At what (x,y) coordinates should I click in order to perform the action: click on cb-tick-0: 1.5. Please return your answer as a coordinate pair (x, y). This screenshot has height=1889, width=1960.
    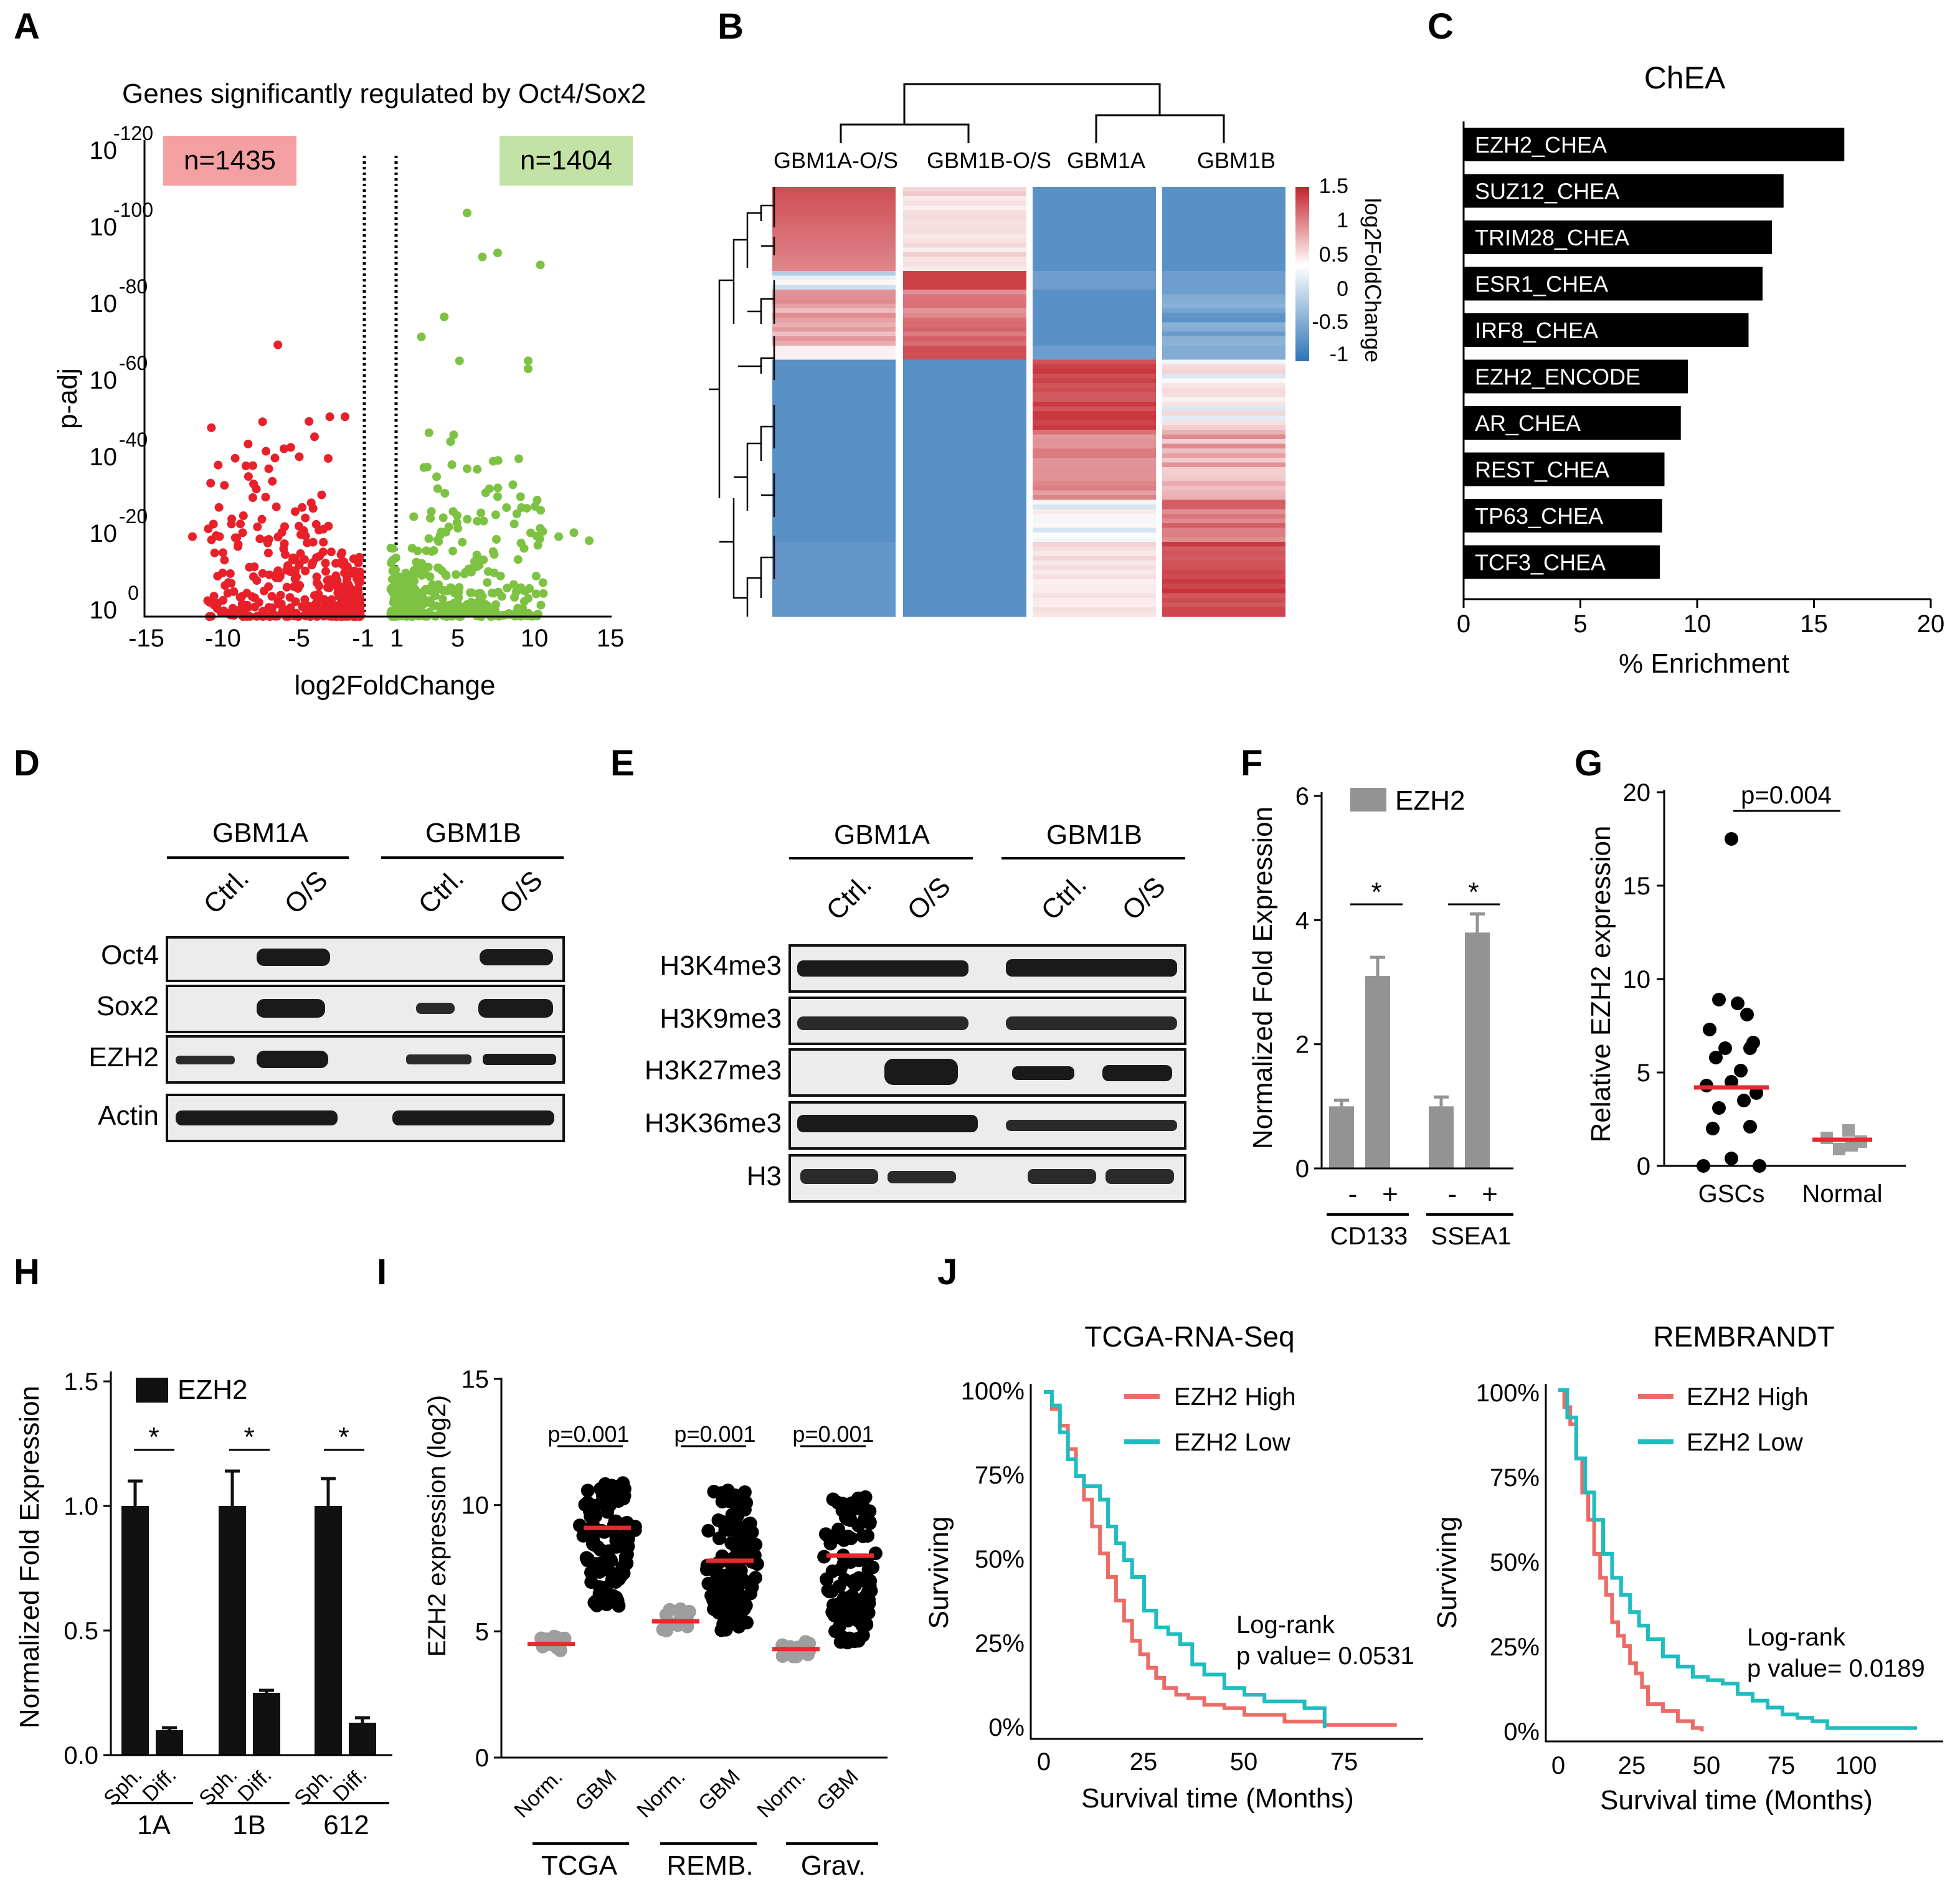
    Looking at the image, I should click on (1333, 186).